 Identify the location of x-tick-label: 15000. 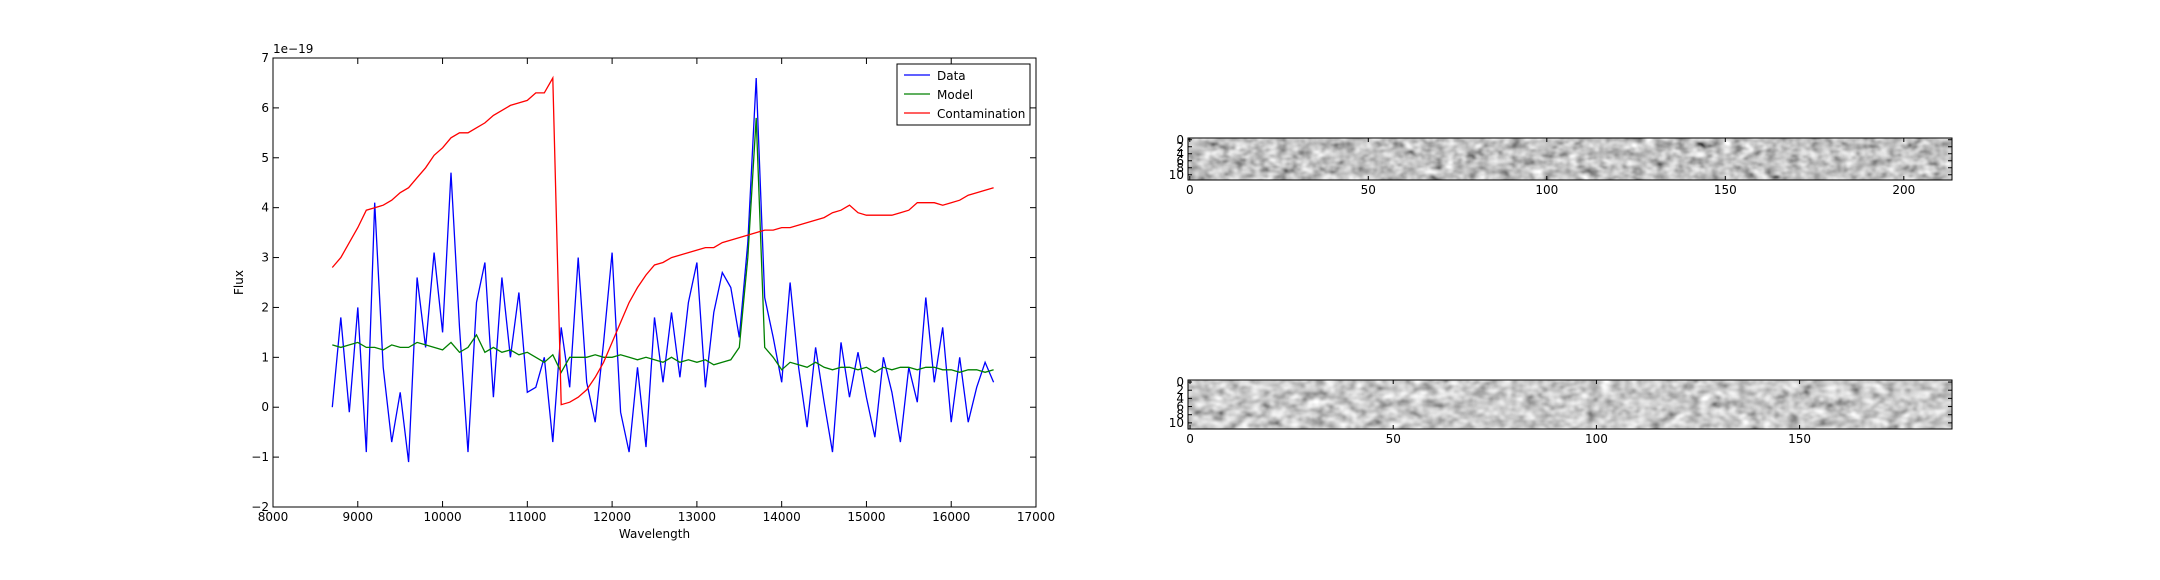
(866, 517).